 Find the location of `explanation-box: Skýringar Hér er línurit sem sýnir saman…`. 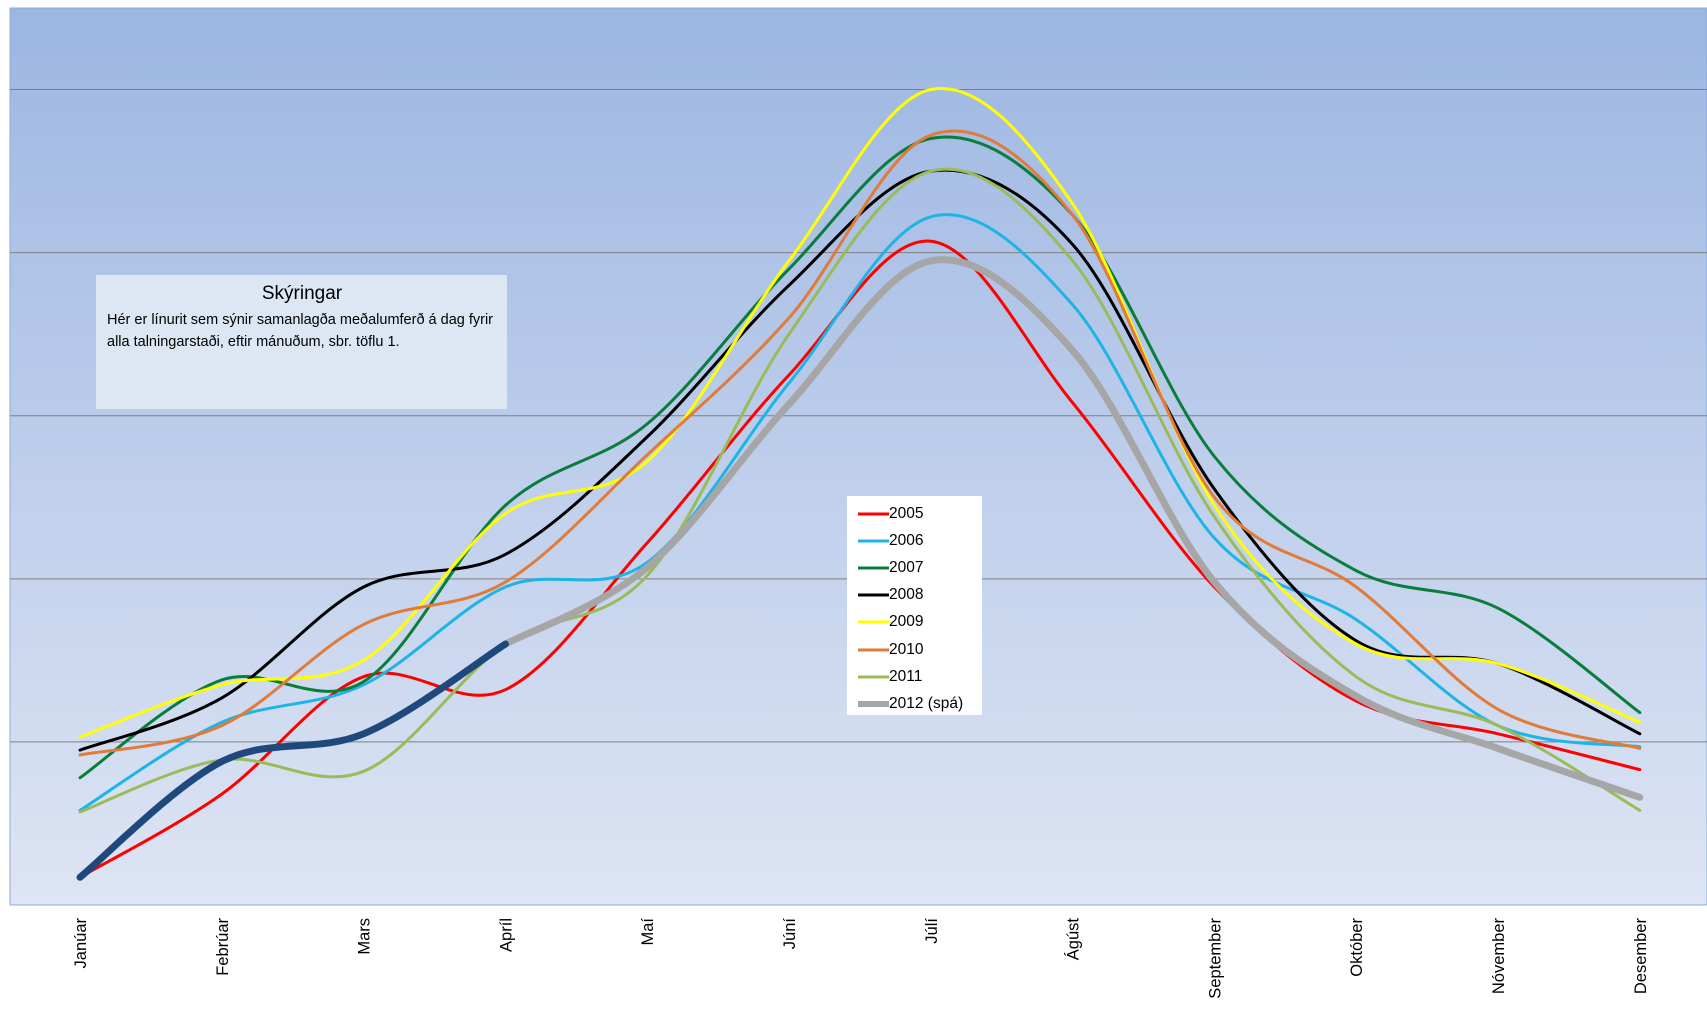

explanation-box: Skýringar Hér er línurit sem sýnir saman… is located at coordinates (301, 342).